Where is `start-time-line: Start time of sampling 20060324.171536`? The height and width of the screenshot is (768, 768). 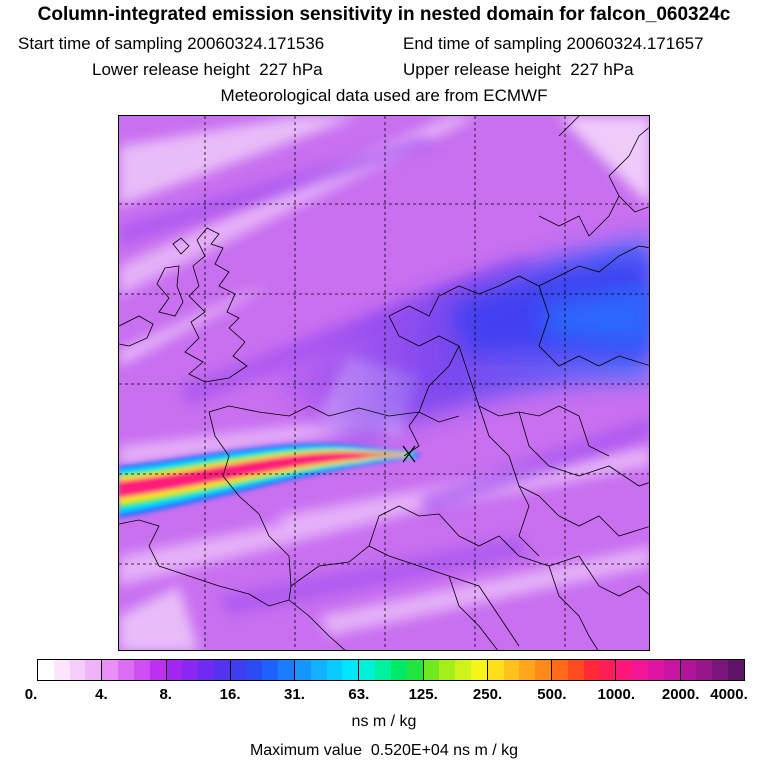
start-time-line: Start time of sampling 20060324.171536 is located at coordinates (171, 44).